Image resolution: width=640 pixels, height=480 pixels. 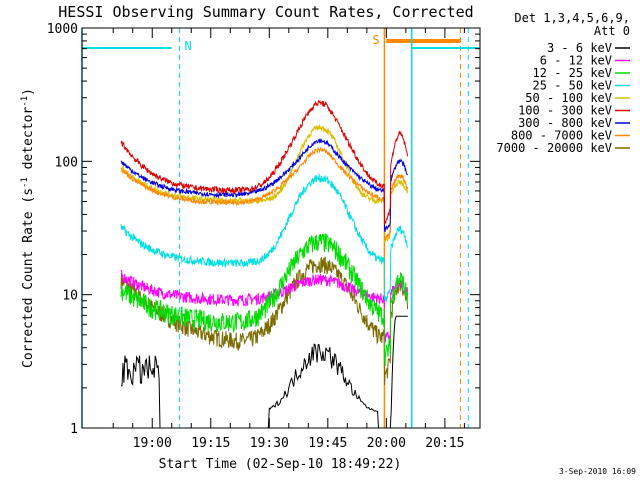 I want to click on y-axis-label: Corrected Count Rate (s-1 detector-1), so click(x=28, y=228).